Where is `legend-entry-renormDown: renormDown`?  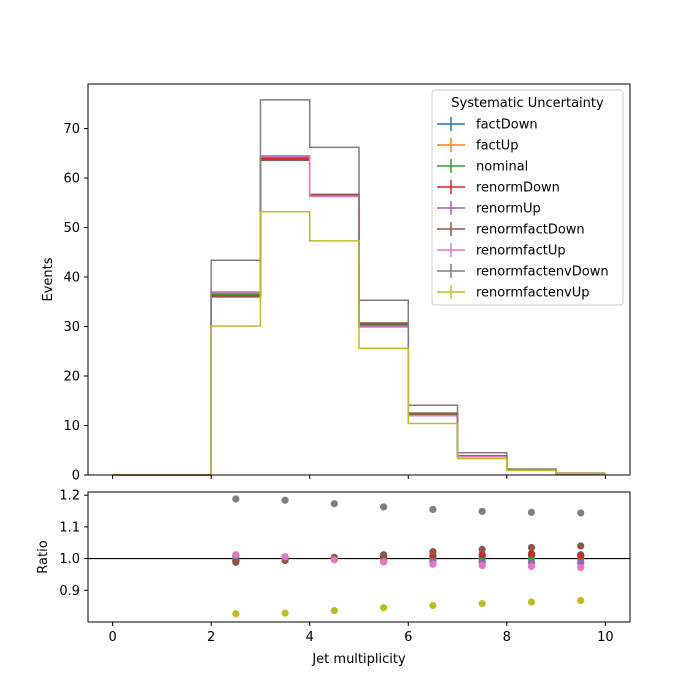 legend-entry-renormDown: renormDown is located at coordinates (498, 188).